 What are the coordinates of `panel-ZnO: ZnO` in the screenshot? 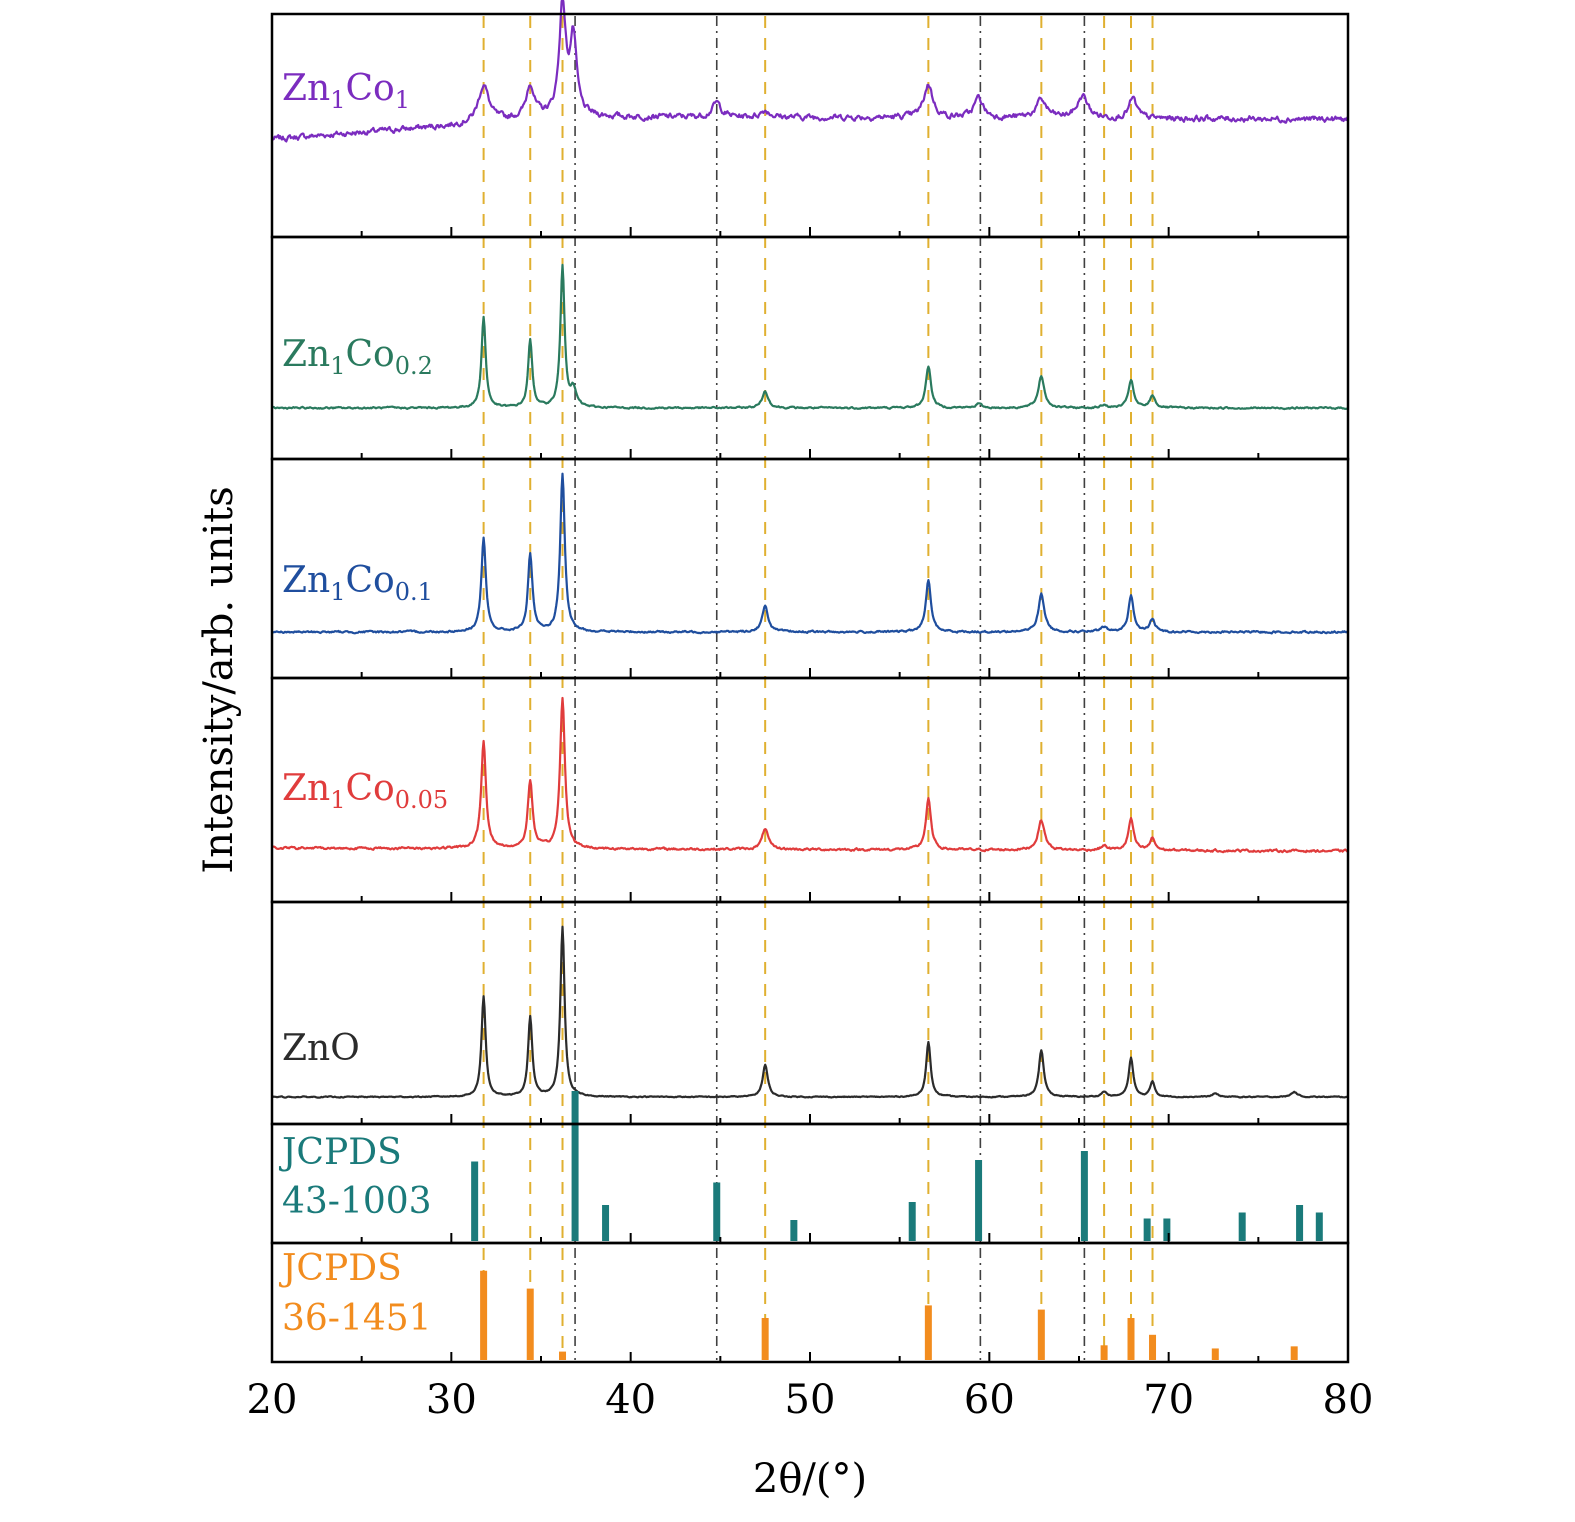 It's located at (810, 1012).